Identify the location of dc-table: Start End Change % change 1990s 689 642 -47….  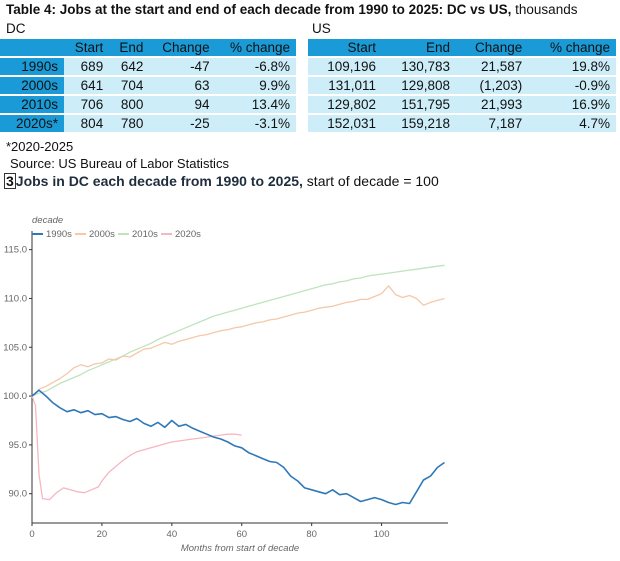
(148, 85).